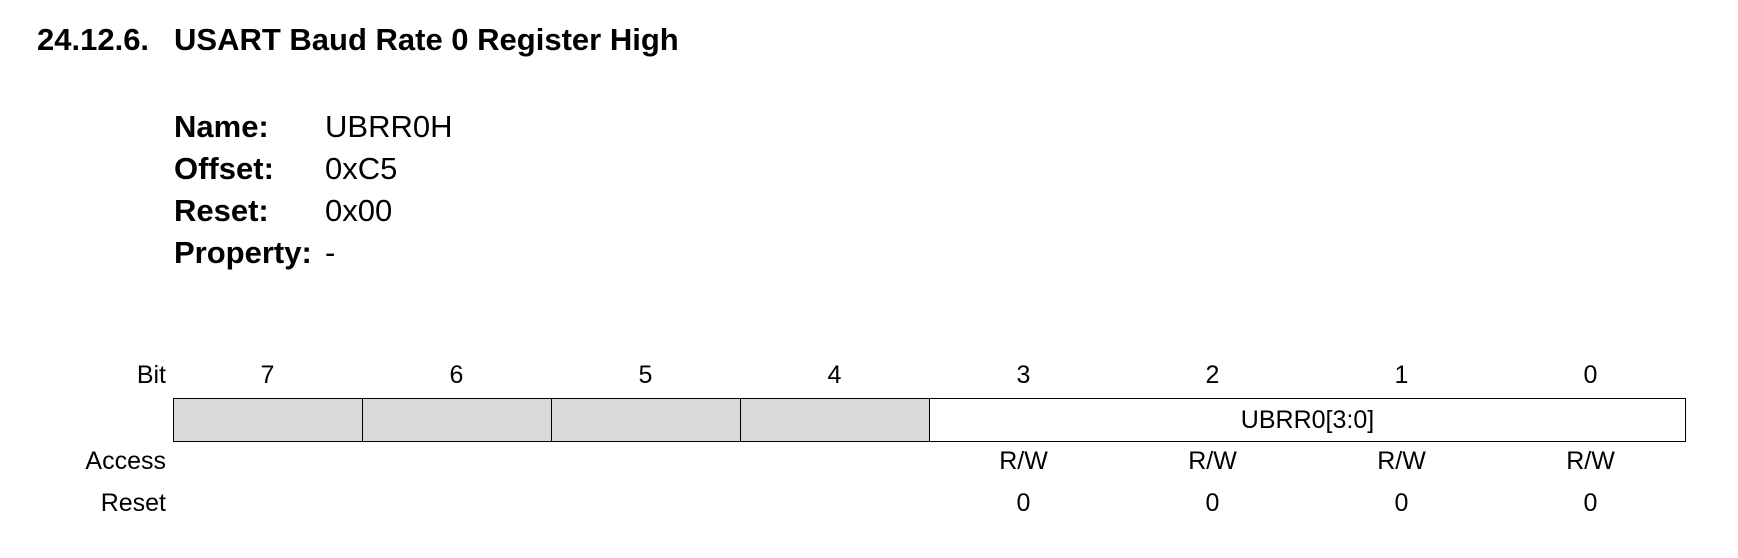 This screenshot has width=1738, height=558. Describe the element at coordinates (221, 210) in the screenshot. I see `property-key: Reset:` at that location.